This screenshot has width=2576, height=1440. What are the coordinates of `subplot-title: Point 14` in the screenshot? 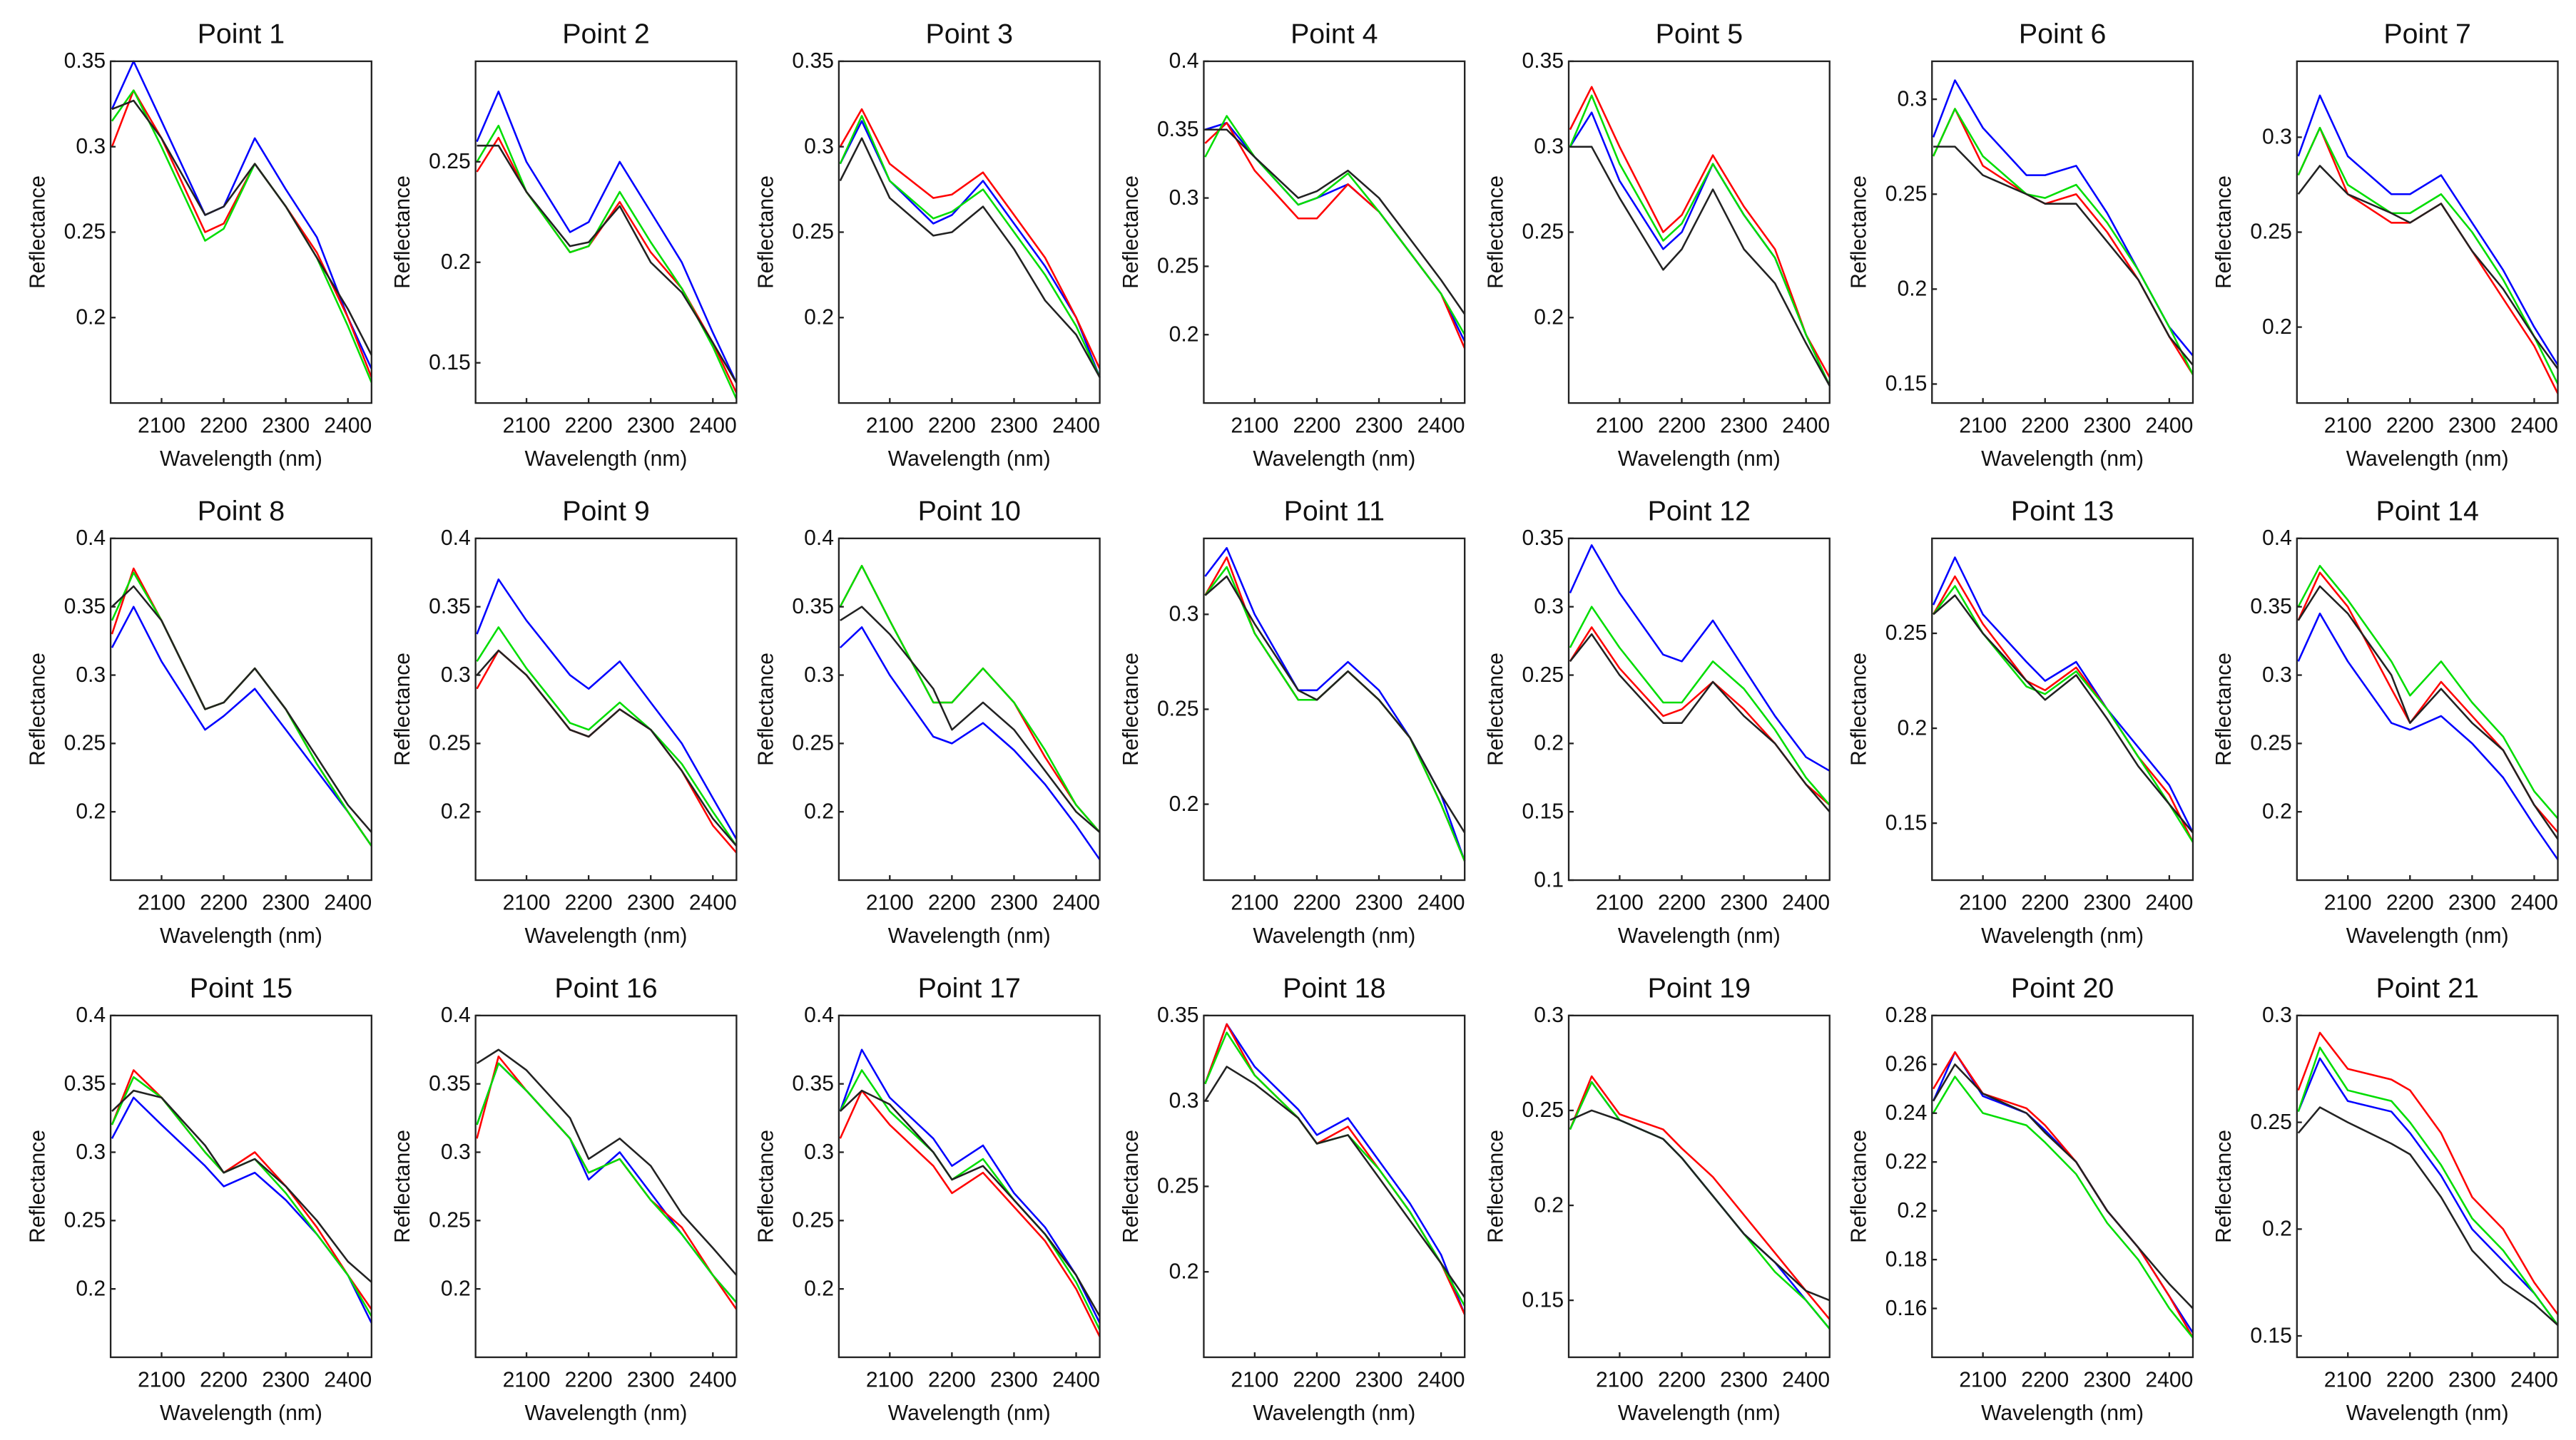 It's located at (2427, 511).